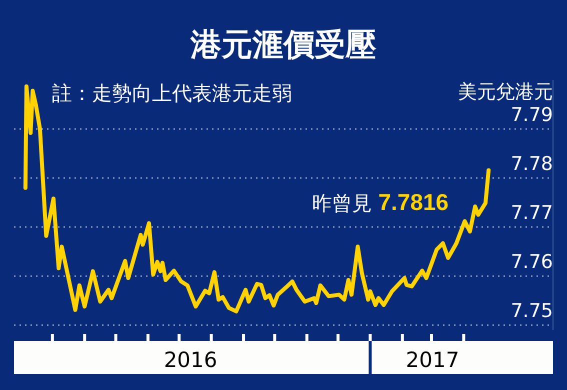  Describe the element at coordinates (531, 115) in the screenshot. I see `y-tick-label: 7.79` at that location.